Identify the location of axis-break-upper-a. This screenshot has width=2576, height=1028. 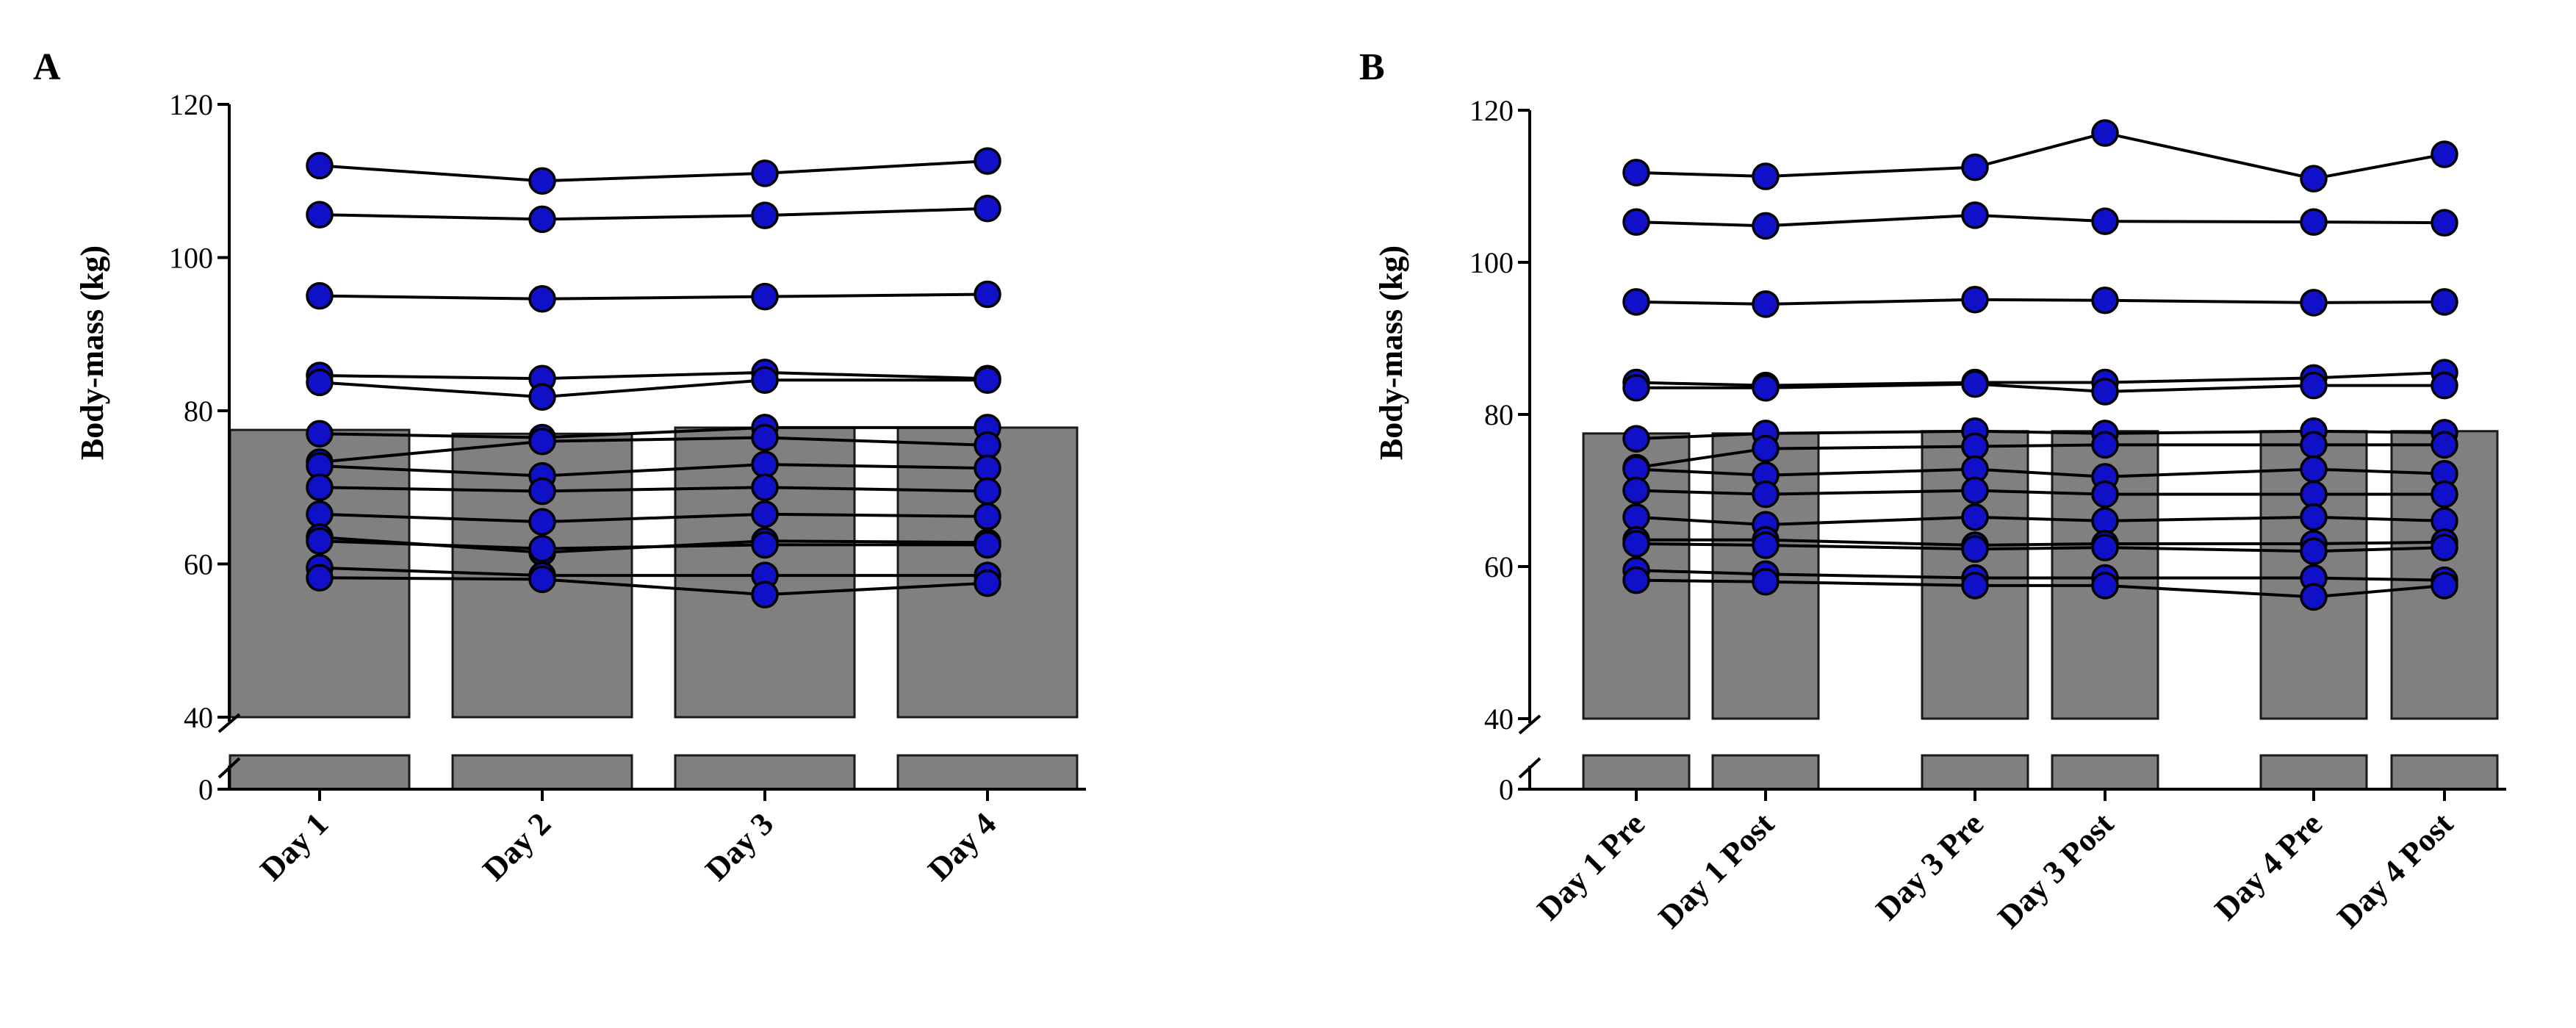
(229, 723).